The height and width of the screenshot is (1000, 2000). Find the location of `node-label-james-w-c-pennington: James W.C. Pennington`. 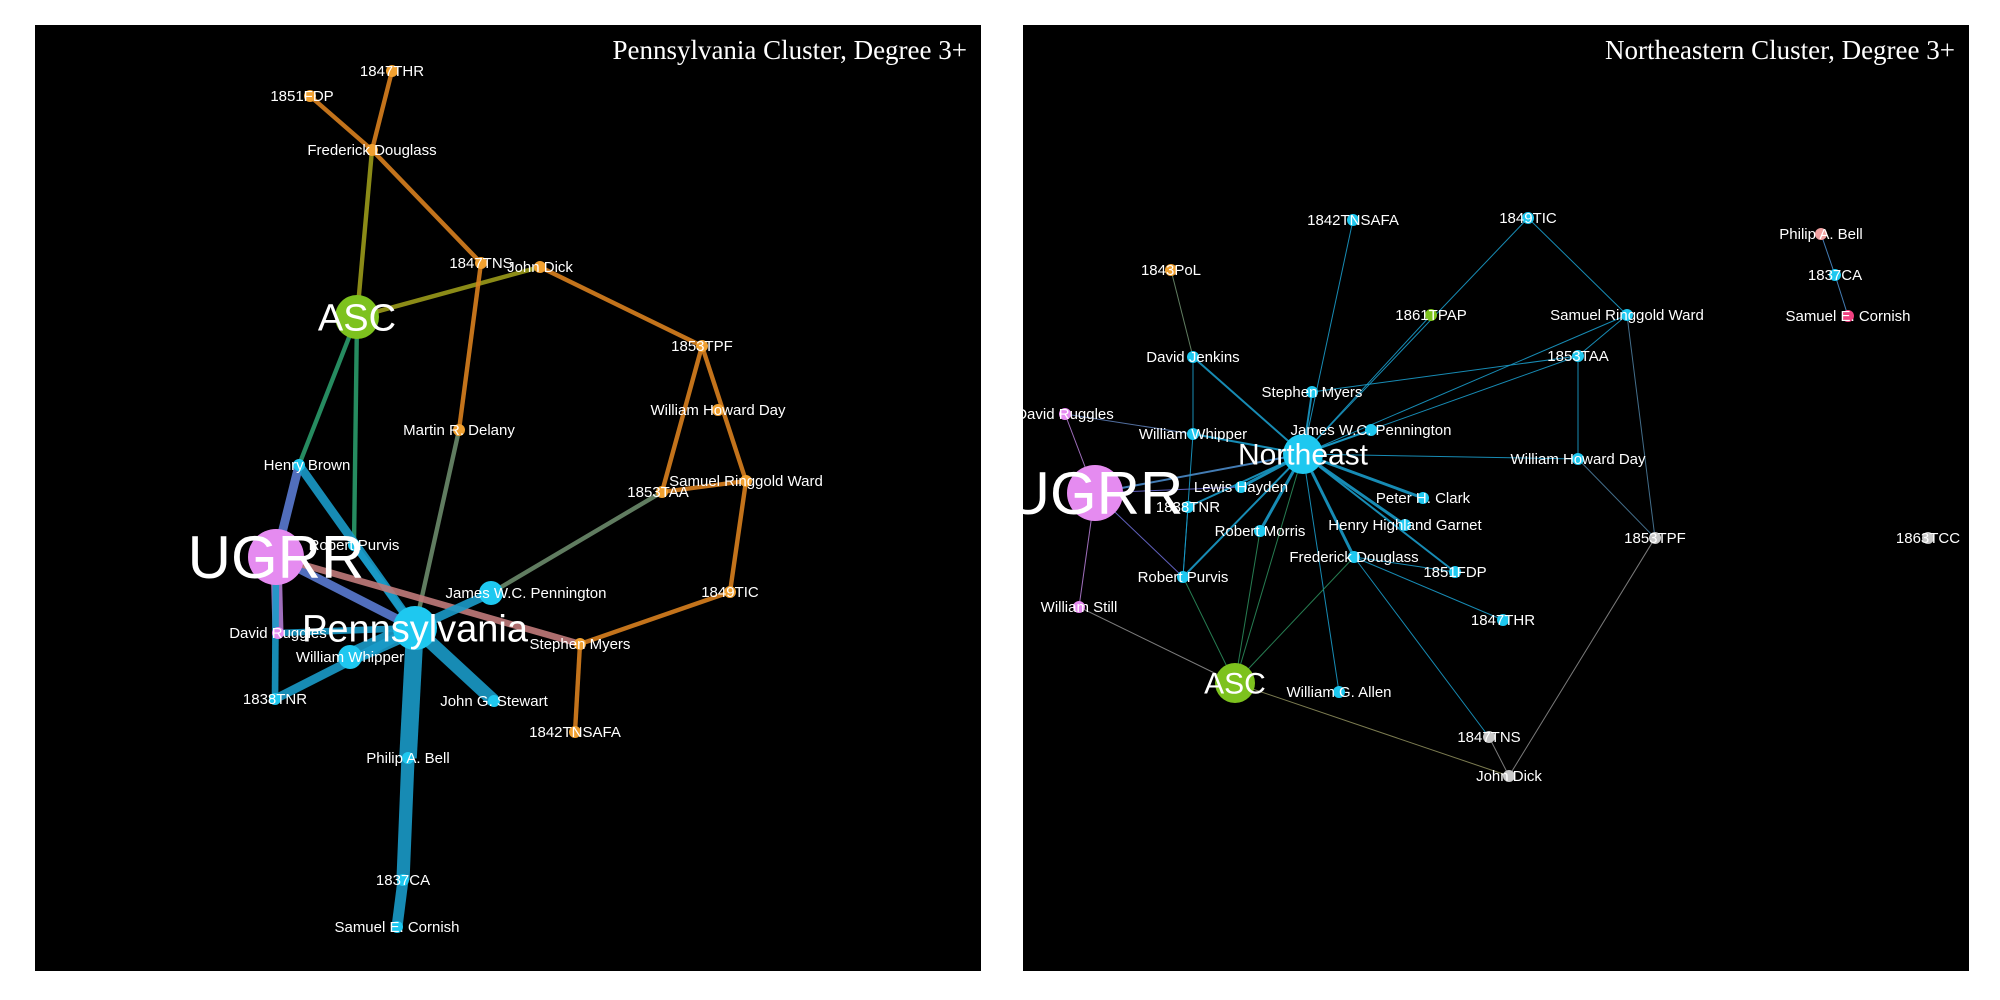

node-label-james-w-c-pennington: James W.C. Pennington is located at coordinates (526, 593).